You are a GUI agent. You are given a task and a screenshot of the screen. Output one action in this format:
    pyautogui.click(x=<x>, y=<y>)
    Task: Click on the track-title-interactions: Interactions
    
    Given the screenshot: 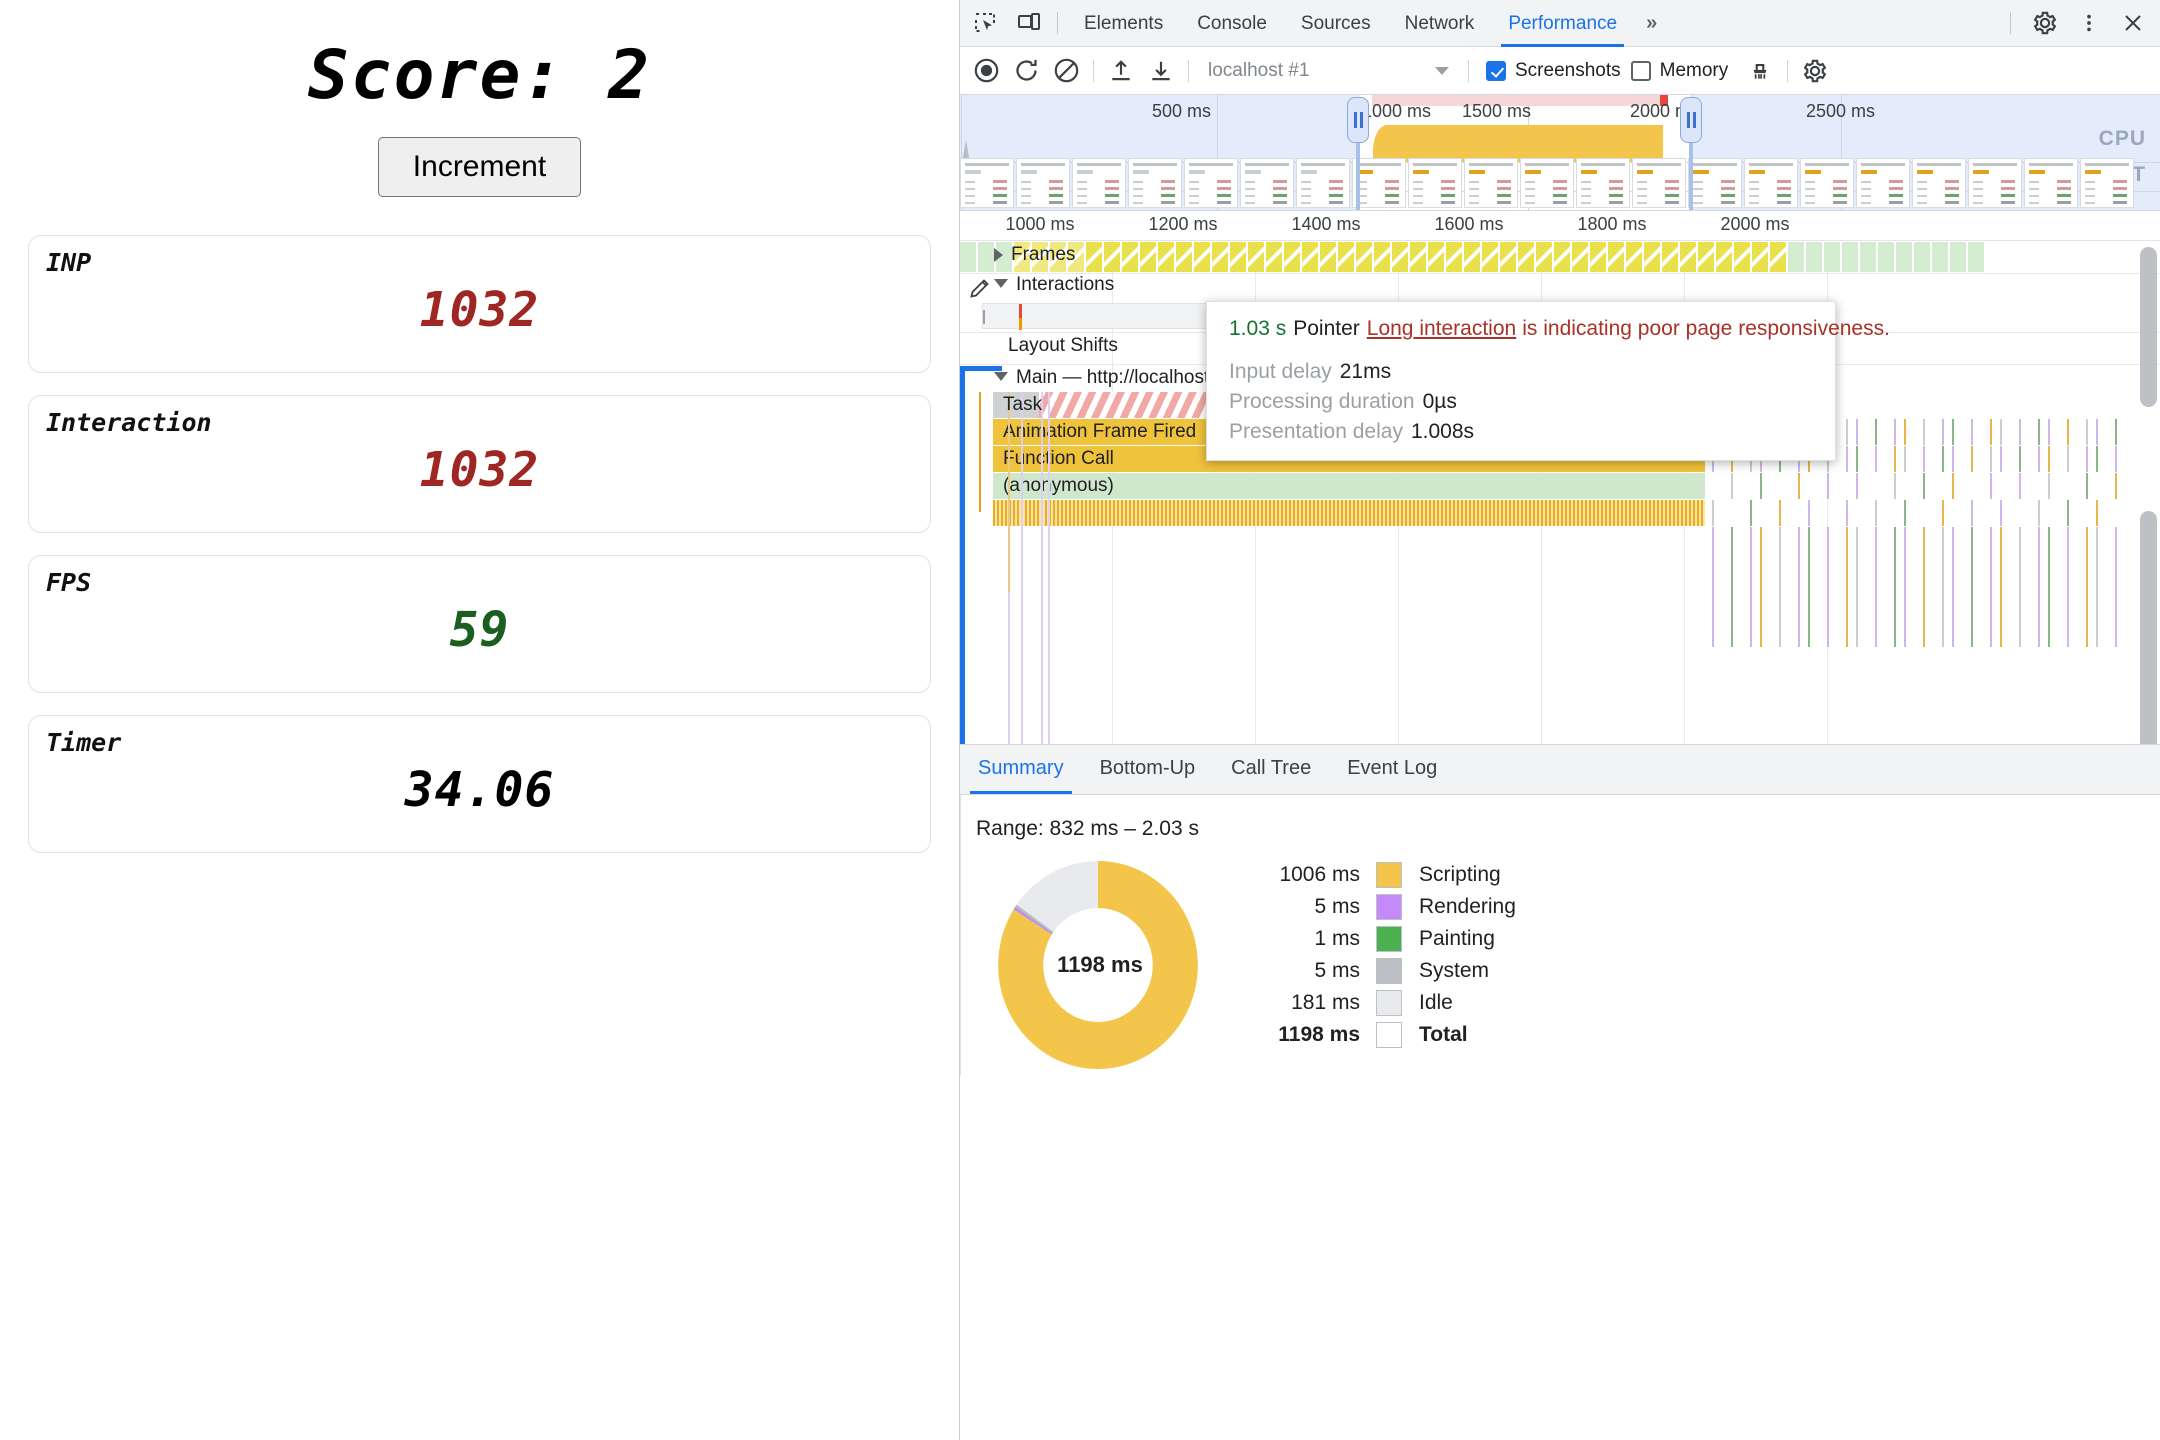 What is the action you would take?
    pyautogui.click(x=1054, y=285)
    